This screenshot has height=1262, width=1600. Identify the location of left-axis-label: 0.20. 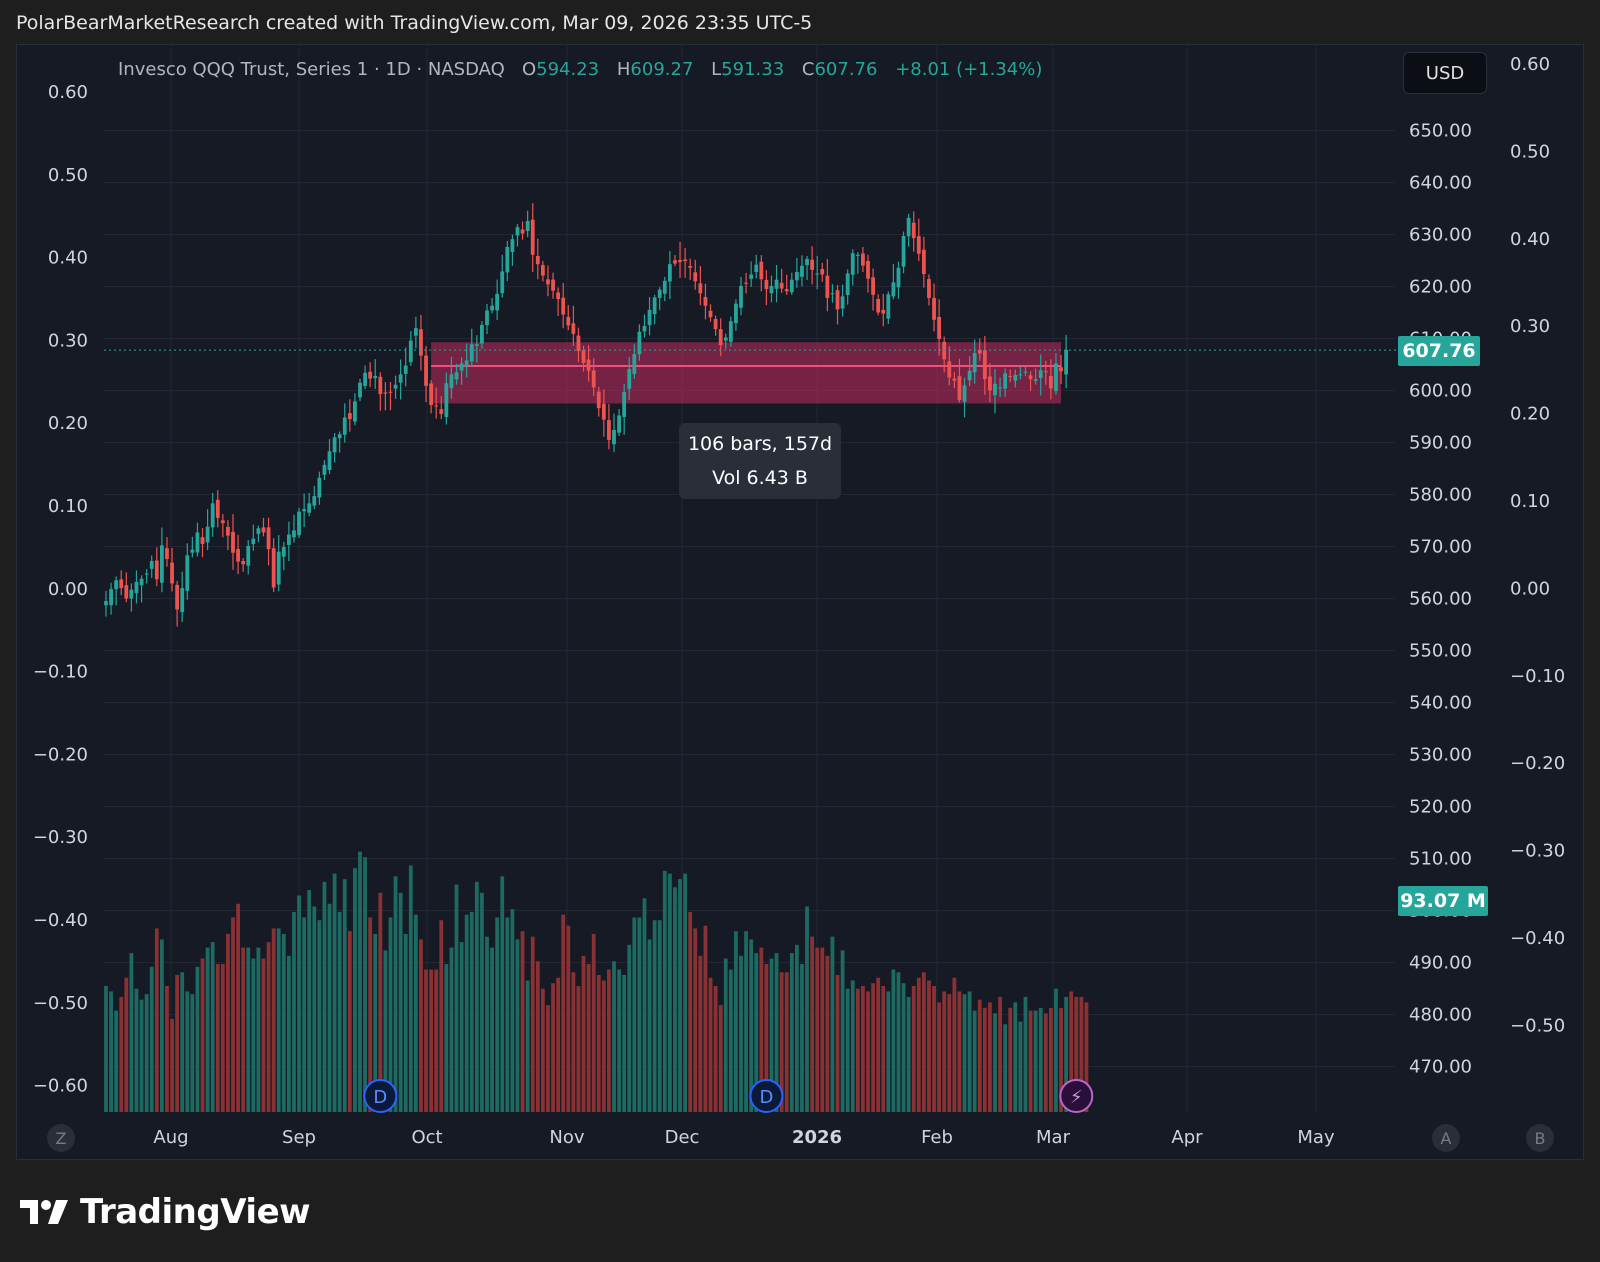
(68, 423).